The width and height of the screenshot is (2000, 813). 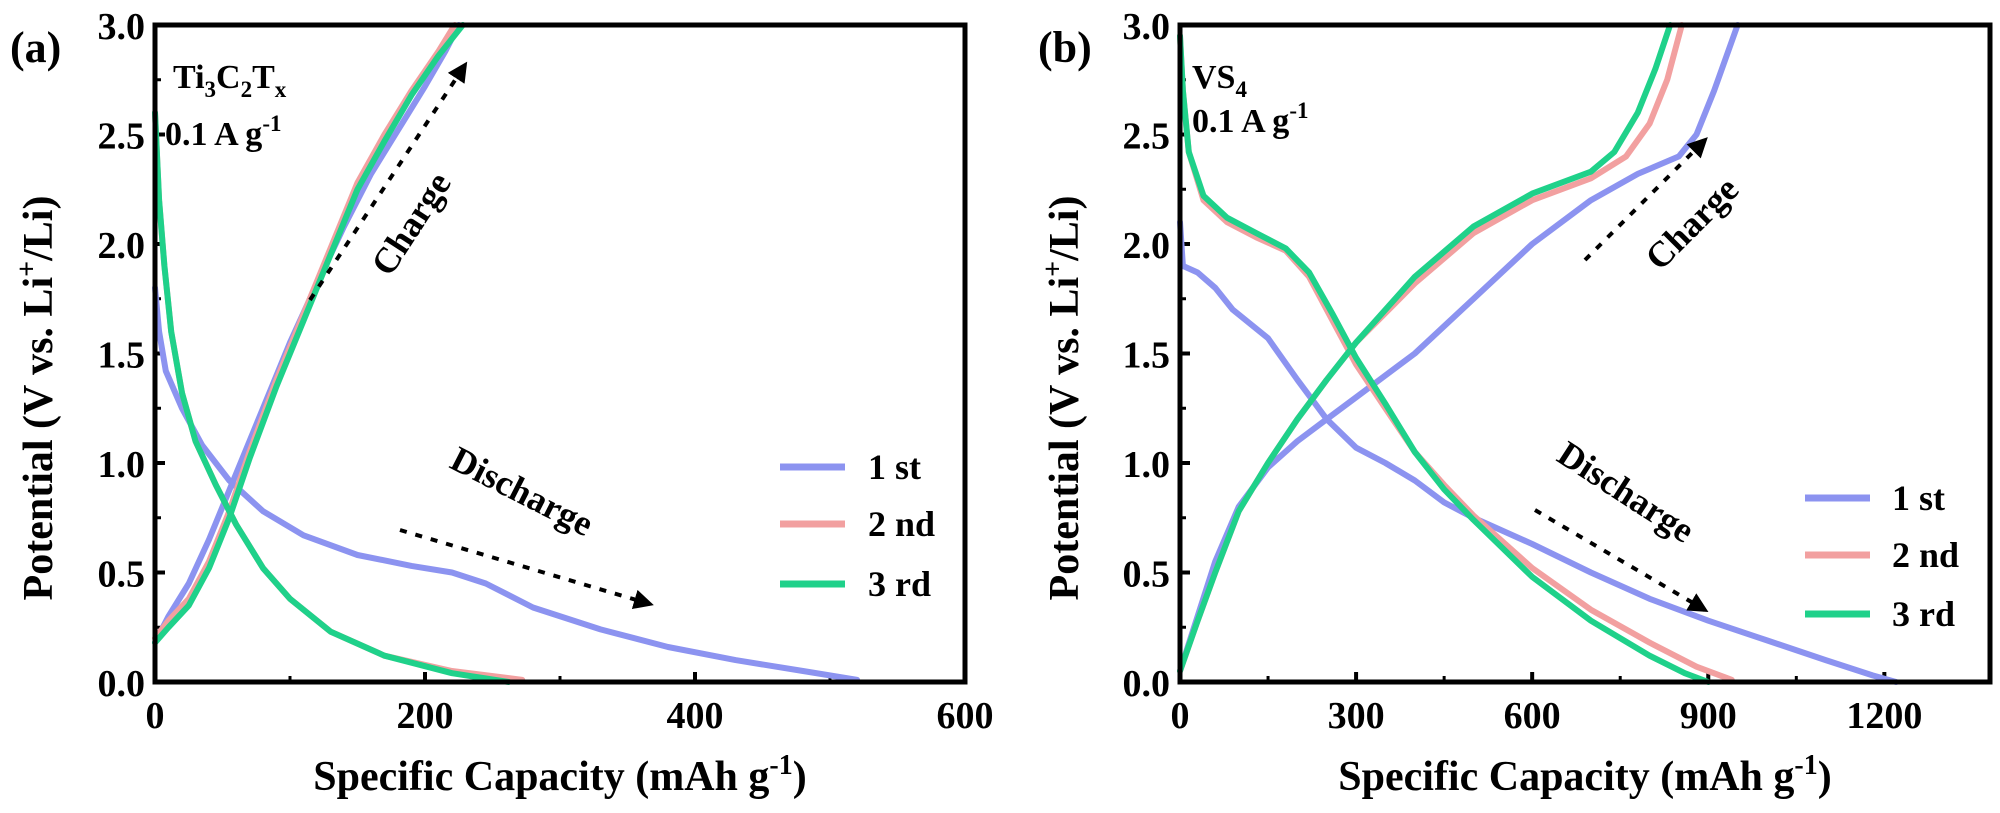 I want to click on panel-b-sample-main: VS, so click(x=1213, y=77).